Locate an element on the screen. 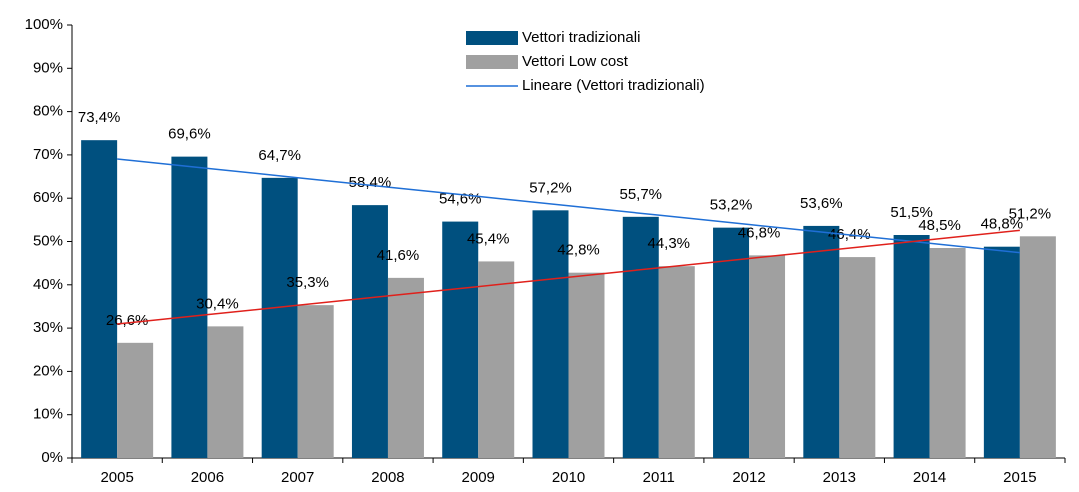 The image size is (1079, 492). data-label: 73,4% is located at coordinates (99, 117).